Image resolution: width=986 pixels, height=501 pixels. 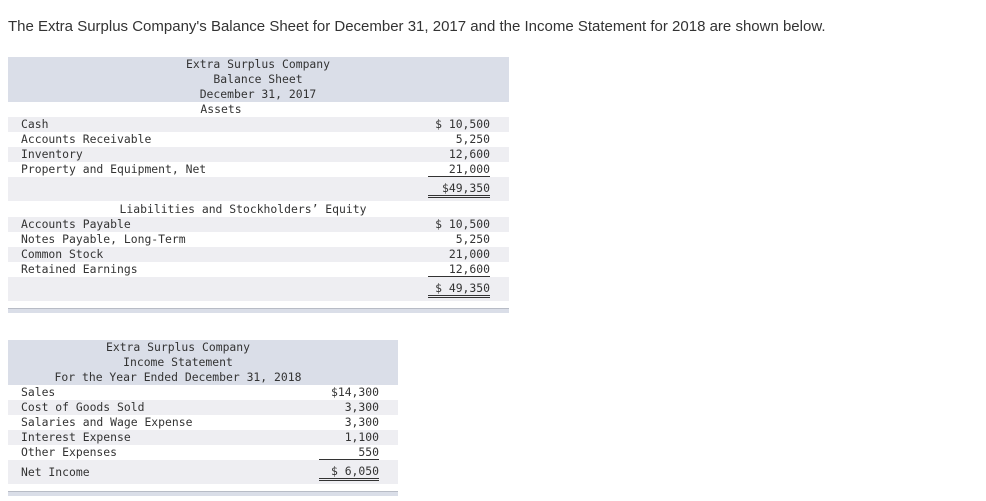 What do you see at coordinates (258, 154) in the screenshot?
I see `table-row: Inventory 12,600` at bounding box center [258, 154].